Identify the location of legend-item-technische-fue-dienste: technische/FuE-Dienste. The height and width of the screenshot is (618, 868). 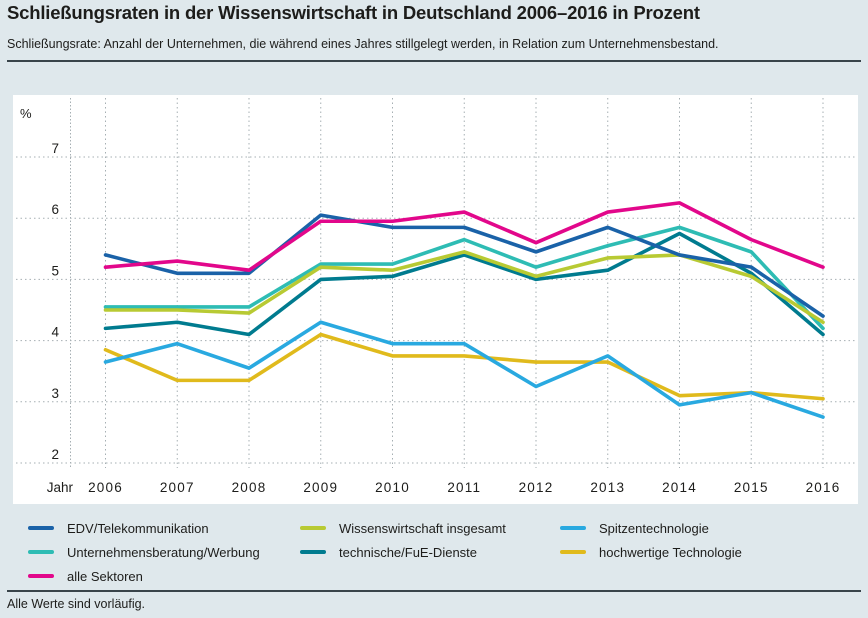
(430, 552).